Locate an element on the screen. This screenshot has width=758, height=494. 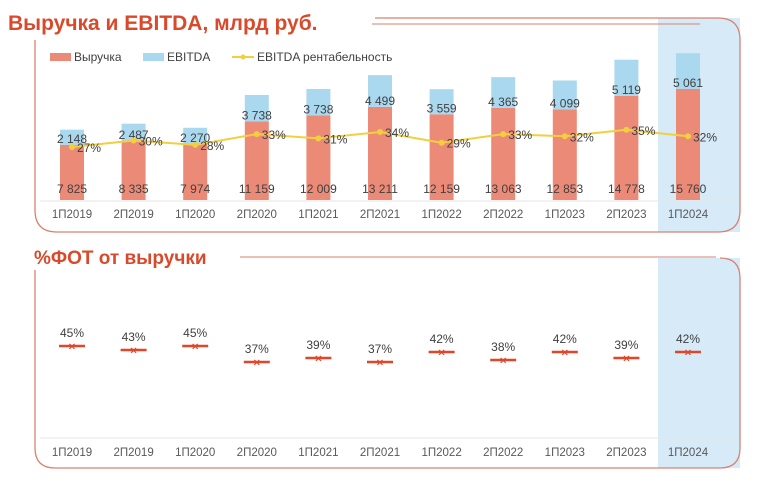
data-label-revenue: 8 335 is located at coordinates (134, 189).